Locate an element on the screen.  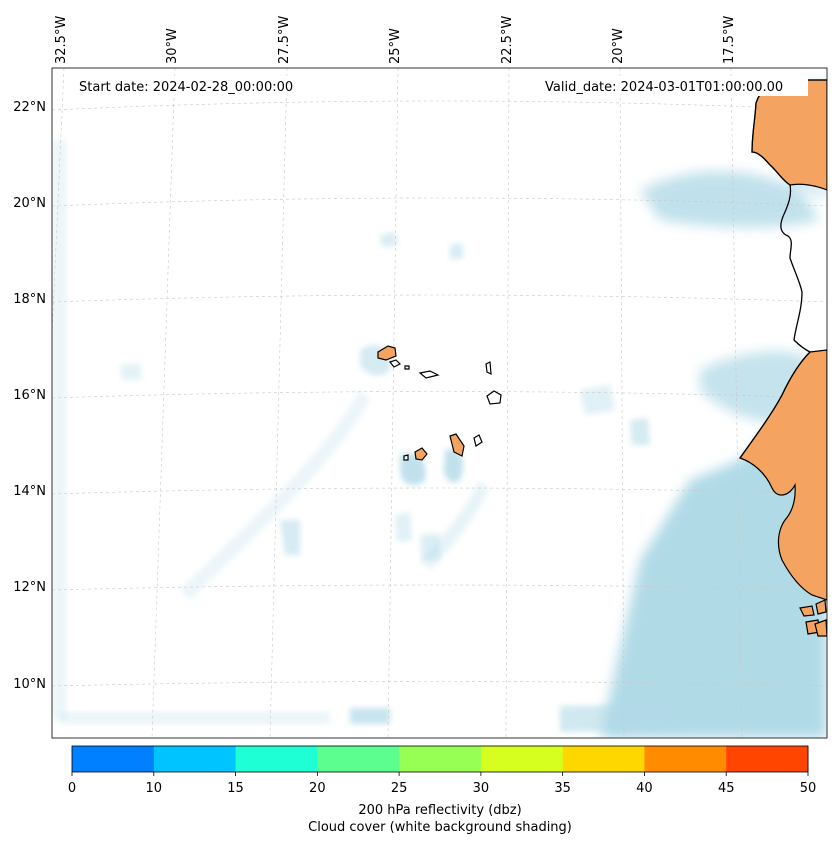
start-date-box is located at coordinates (188, 86).